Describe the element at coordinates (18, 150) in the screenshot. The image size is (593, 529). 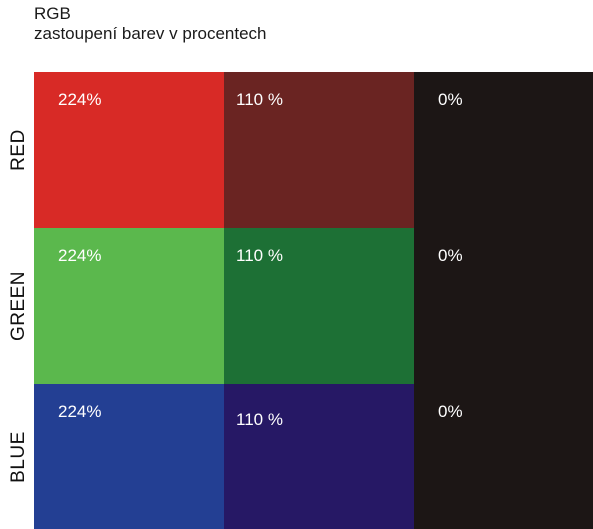
I see `row-label-red: RED` at that location.